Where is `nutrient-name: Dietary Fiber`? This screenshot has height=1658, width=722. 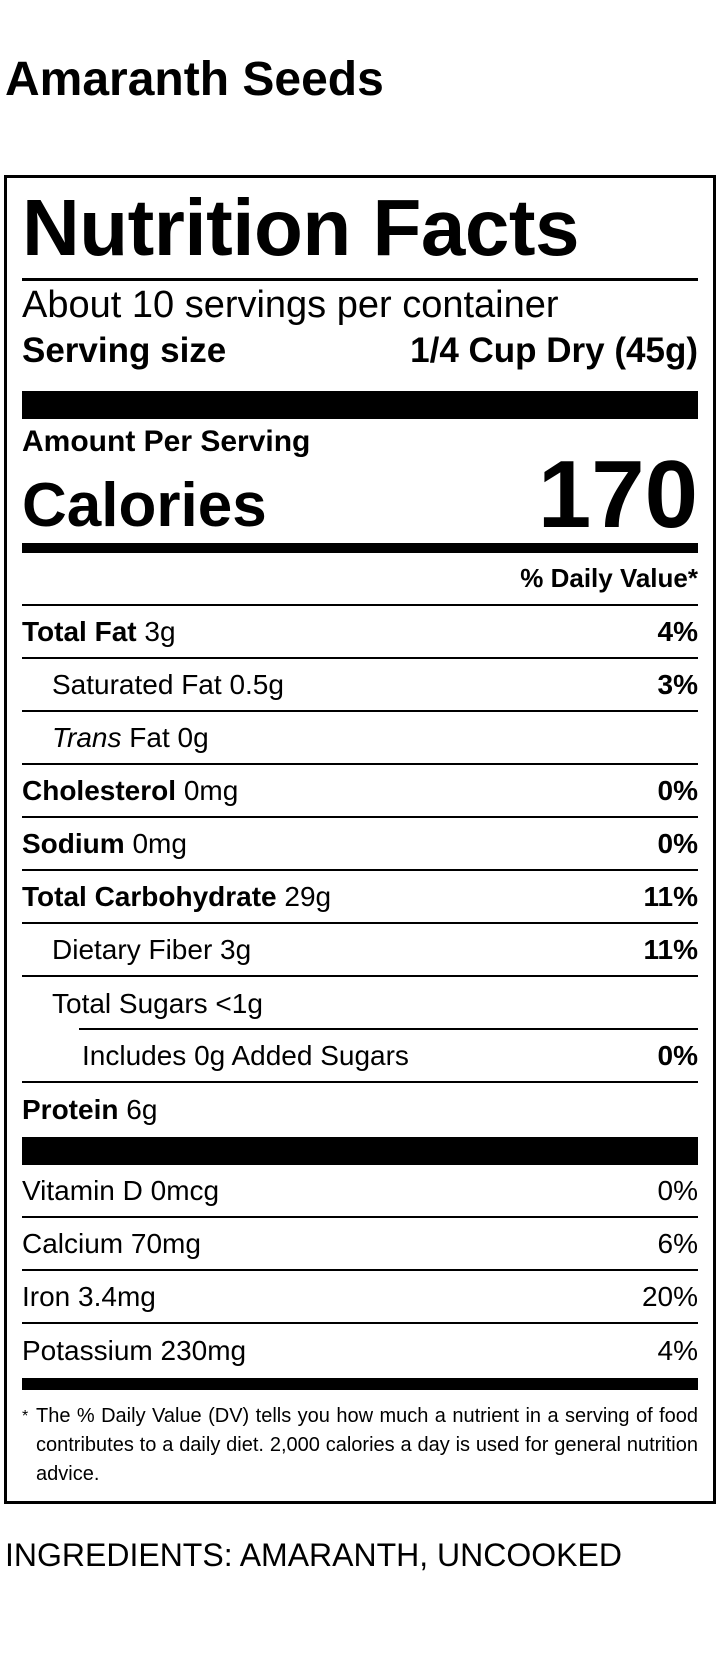 nutrient-name: Dietary Fiber is located at coordinates (132, 949).